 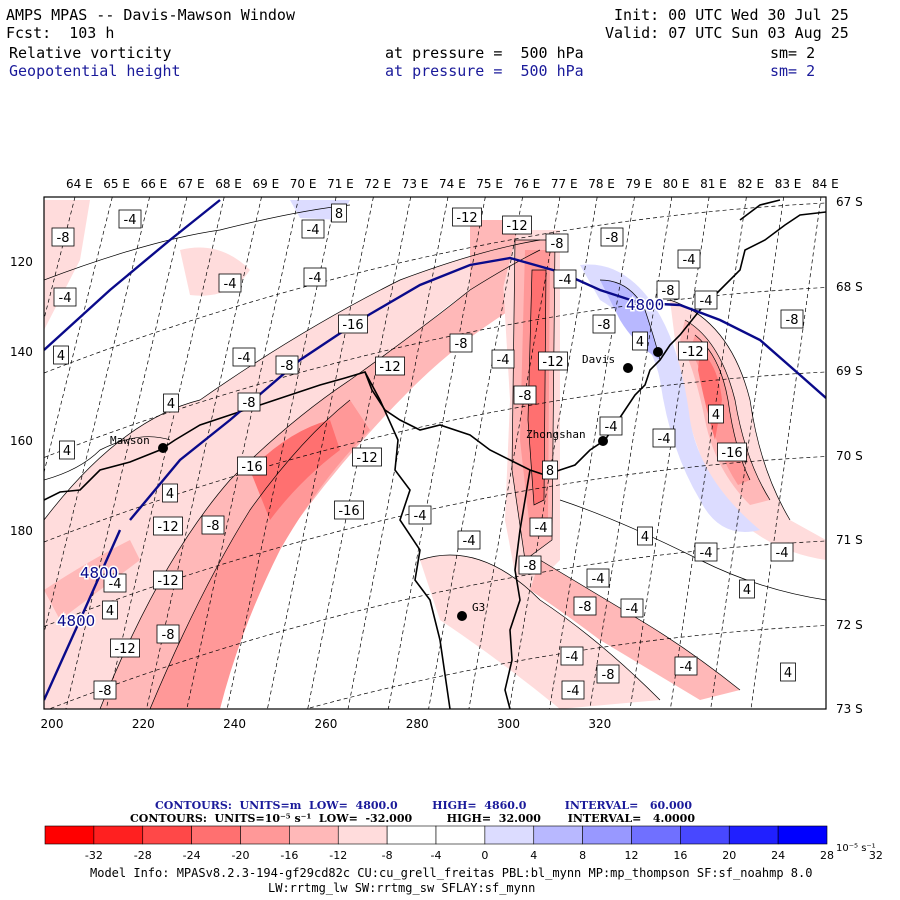 What do you see at coordinates (676, 184) in the screenshot?
I see `longitude-label: 80 E` at bounding box center [676, 184].